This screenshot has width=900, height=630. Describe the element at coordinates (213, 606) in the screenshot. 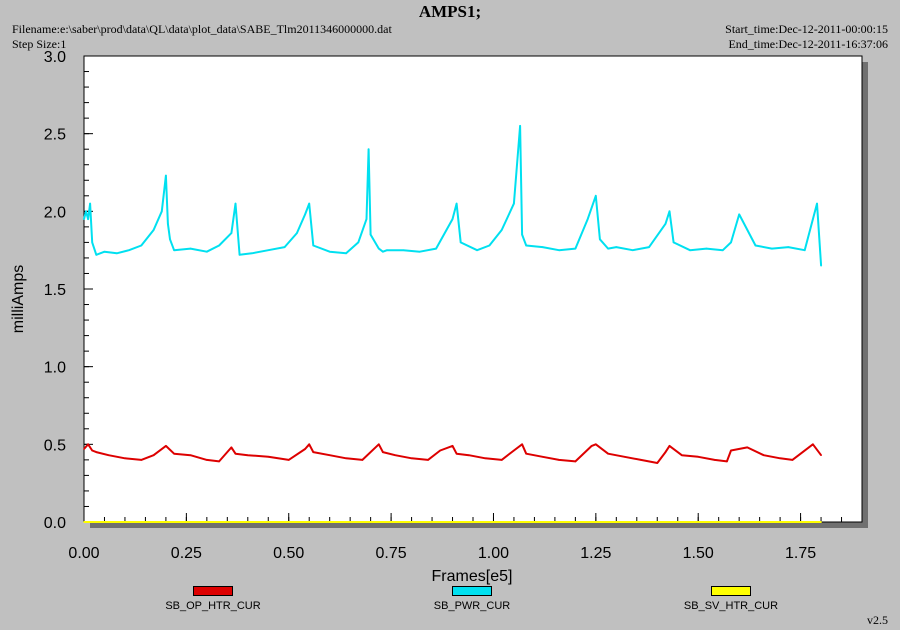

I see `legend-label-op-htr: SB_OP_HTR_CUR` at that location.